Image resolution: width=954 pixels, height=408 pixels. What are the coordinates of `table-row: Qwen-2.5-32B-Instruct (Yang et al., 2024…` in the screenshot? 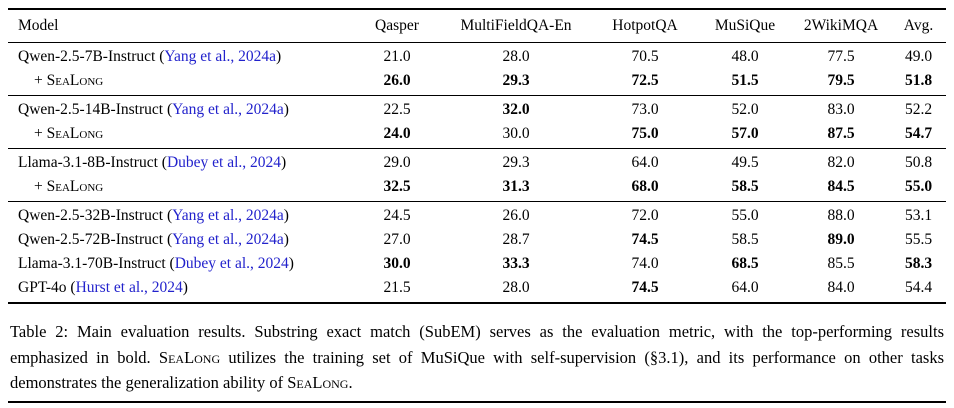 It's located at (477, 215).